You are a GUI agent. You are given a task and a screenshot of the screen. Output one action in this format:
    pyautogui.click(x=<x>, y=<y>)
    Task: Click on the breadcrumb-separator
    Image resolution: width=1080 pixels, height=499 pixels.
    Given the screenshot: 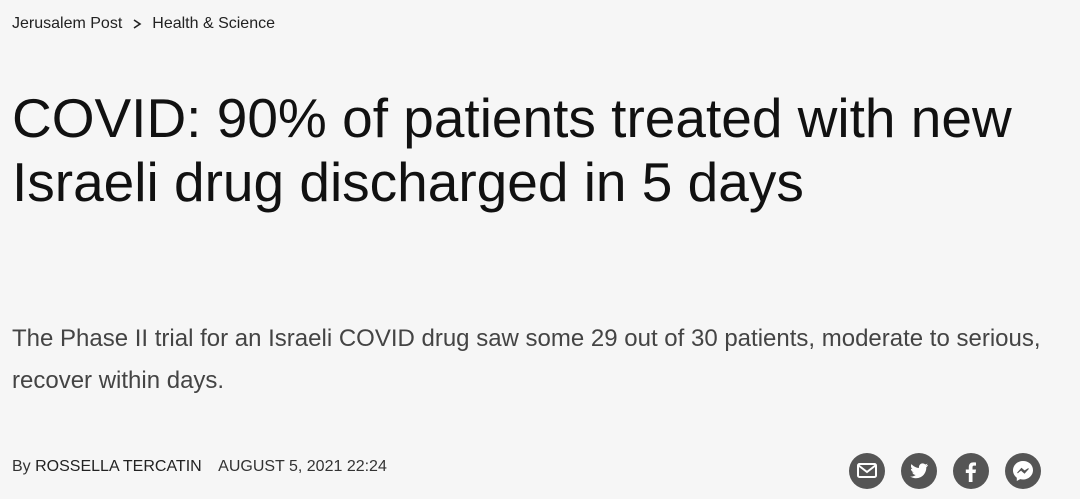 What is the action you would take?
    pyautogui.click(x=137, y=24)
    